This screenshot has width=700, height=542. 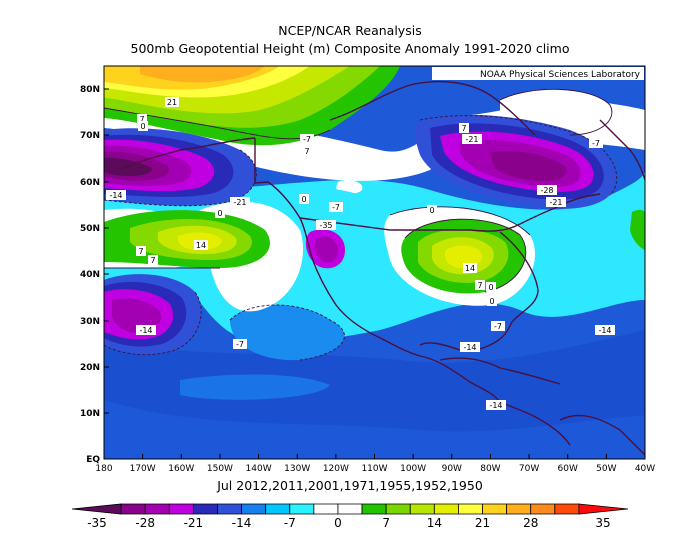 What do you see at coordinates (335, 198) in the screenshot?
I see `cyan-patch-bc` at bounding box center [335, 198].